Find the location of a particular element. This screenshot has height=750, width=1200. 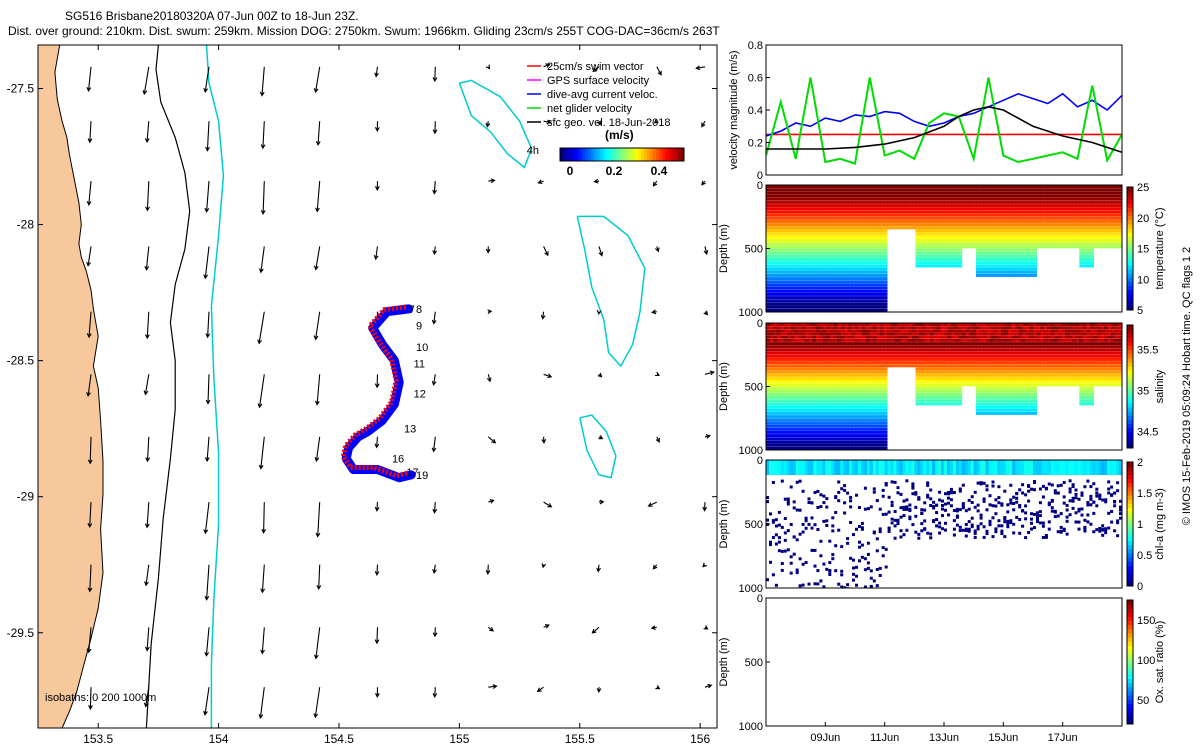

dive-number-label: 13 is located at coordinates (410, 430).